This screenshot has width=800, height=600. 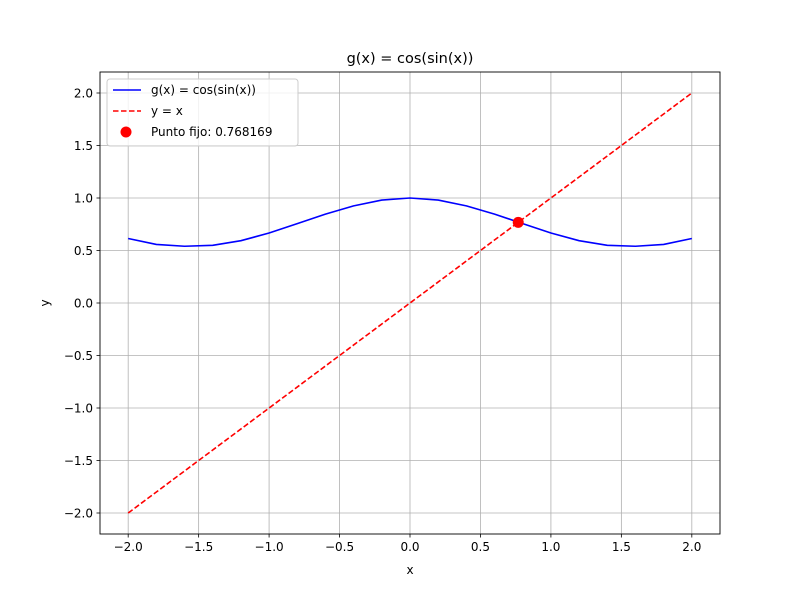 I want to click on plot-points, so click(x=518, y=222).